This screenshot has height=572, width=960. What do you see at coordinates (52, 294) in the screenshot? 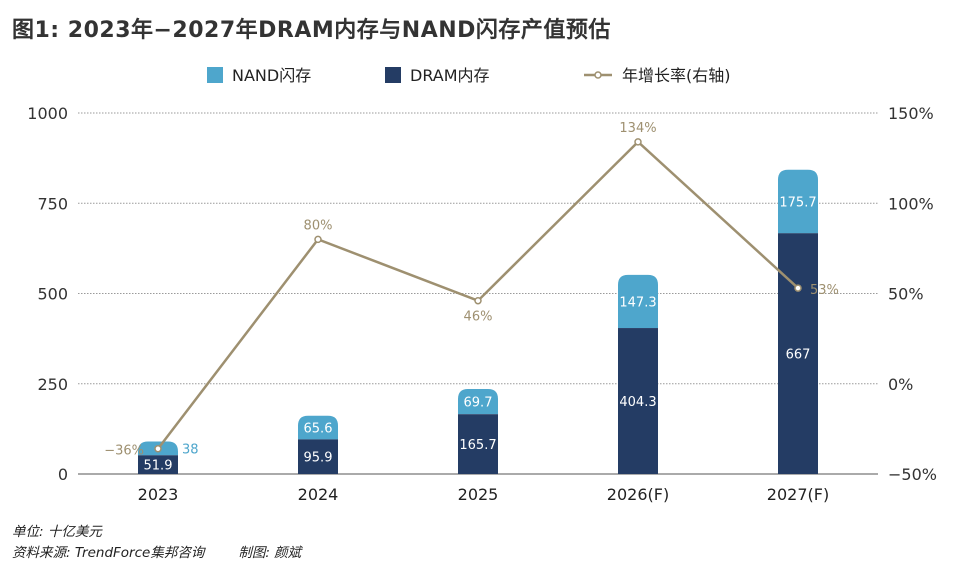
I see `left-tick-label: 500` at bounding box center [52, 294].